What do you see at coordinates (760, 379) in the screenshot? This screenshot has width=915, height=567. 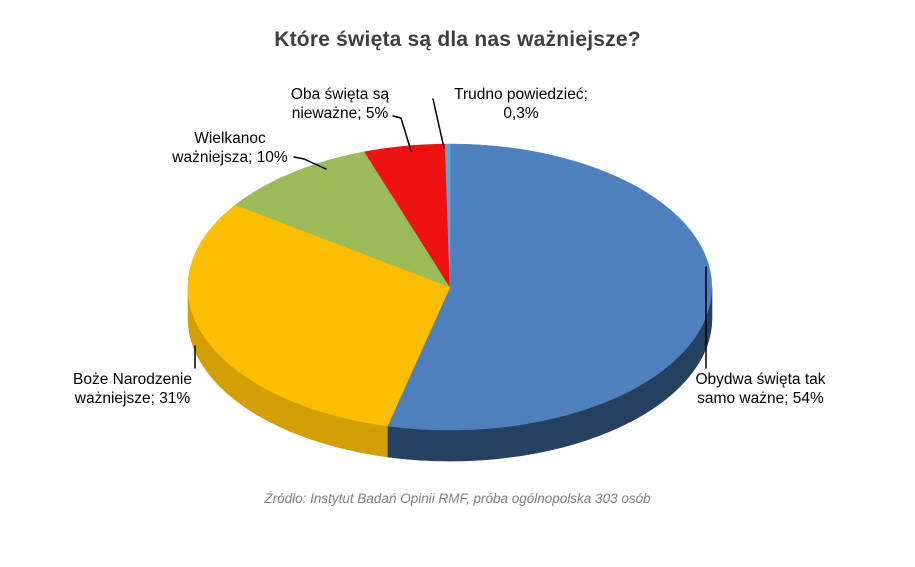 I see `callout-text-line1: Obydwa święta tak` at bounding box center [760, 379].